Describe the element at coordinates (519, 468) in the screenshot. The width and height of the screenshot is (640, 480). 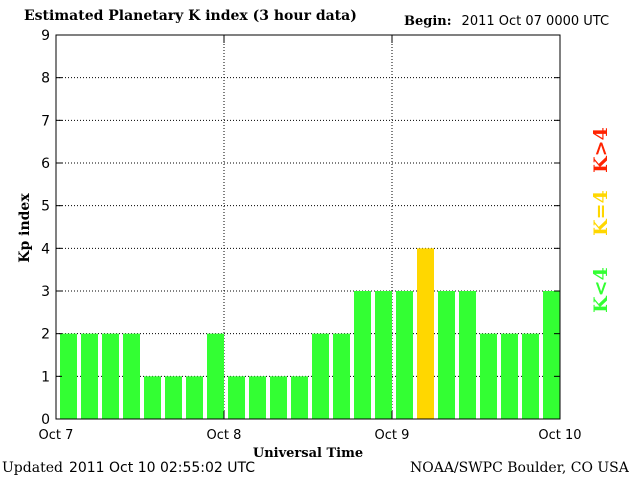
I see `source-credit: NOAA/SWPC Boulder, CO USA` at that location.